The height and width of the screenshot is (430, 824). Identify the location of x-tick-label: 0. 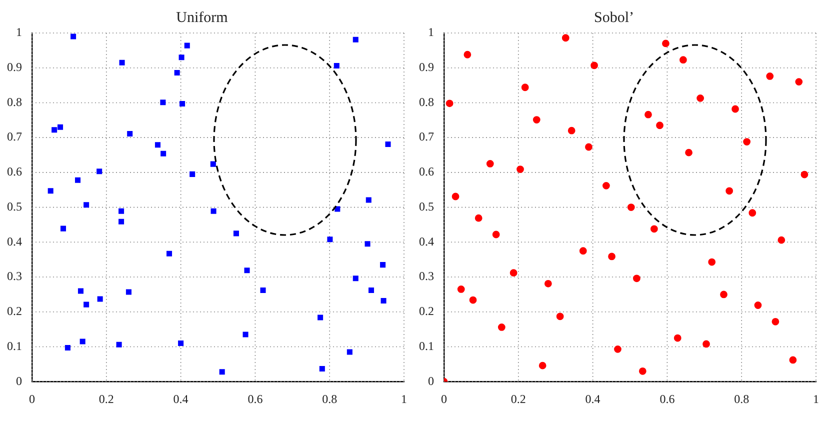
(444, 399).